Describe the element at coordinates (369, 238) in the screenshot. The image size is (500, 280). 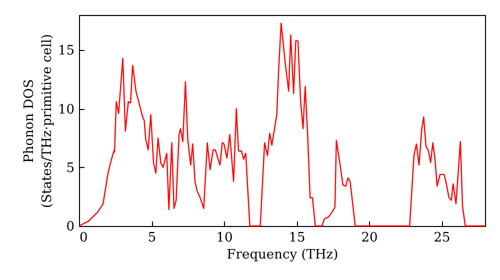
I see `x-tick-label: 20` at that location.